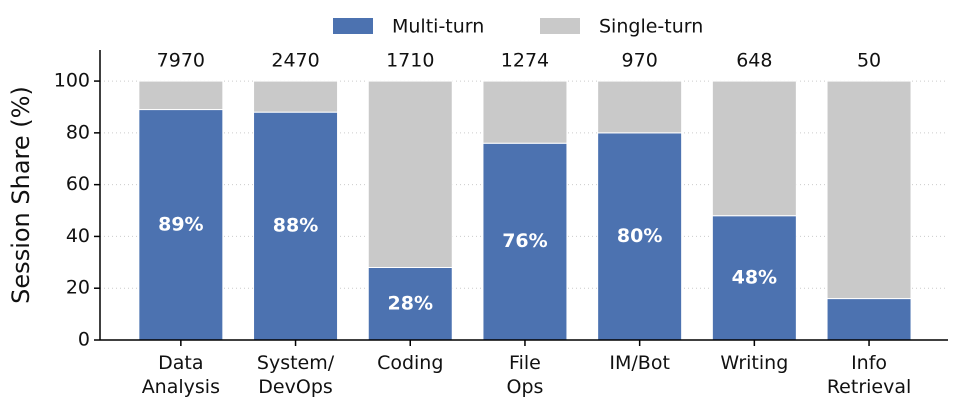 This screenshot has height=410, width=960. What do you see at coordinates (651, 27) in the screenshot?
I see `legend-label: Single-turn` at bounding box center [651, 27].